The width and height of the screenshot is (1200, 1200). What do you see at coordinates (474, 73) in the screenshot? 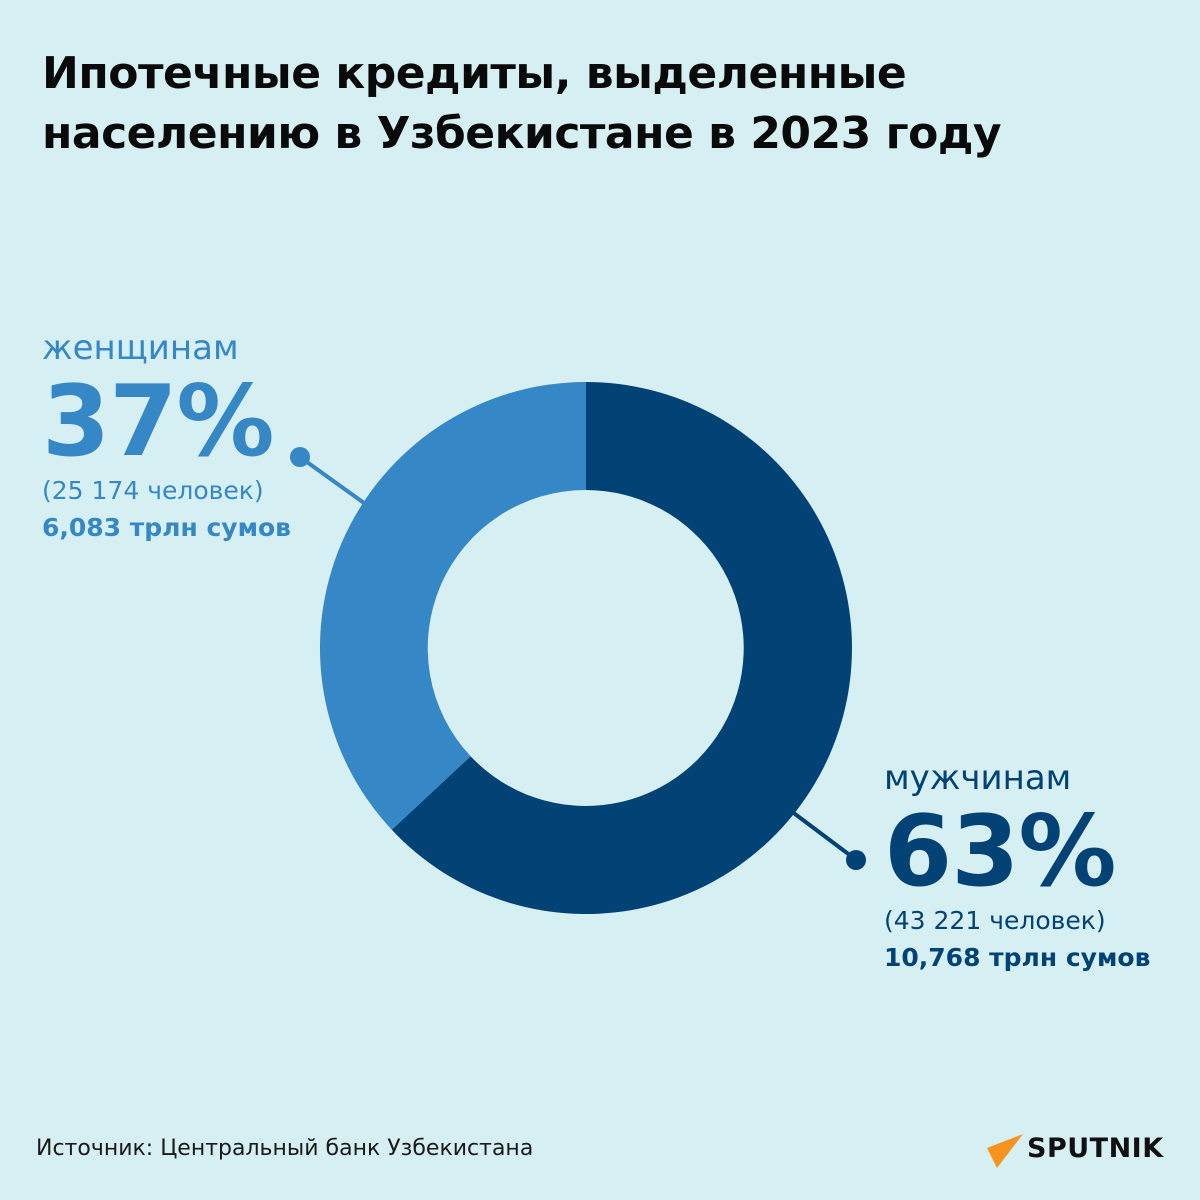
I see `chart-title-line-1: Ипотечные кредиты, выделенные` at bounding box center [474, 73].